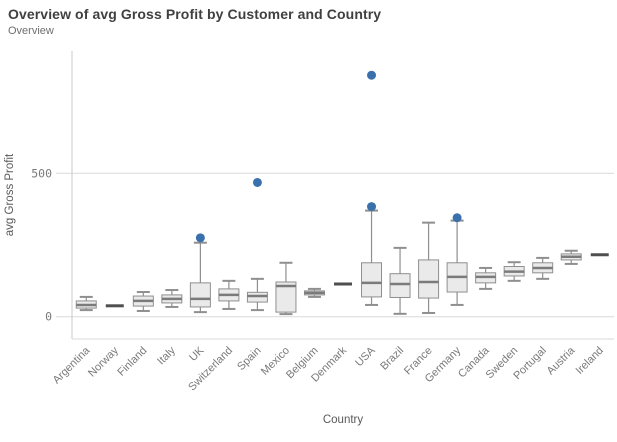  I want to click on boxplot-norway, so click(114, 306).